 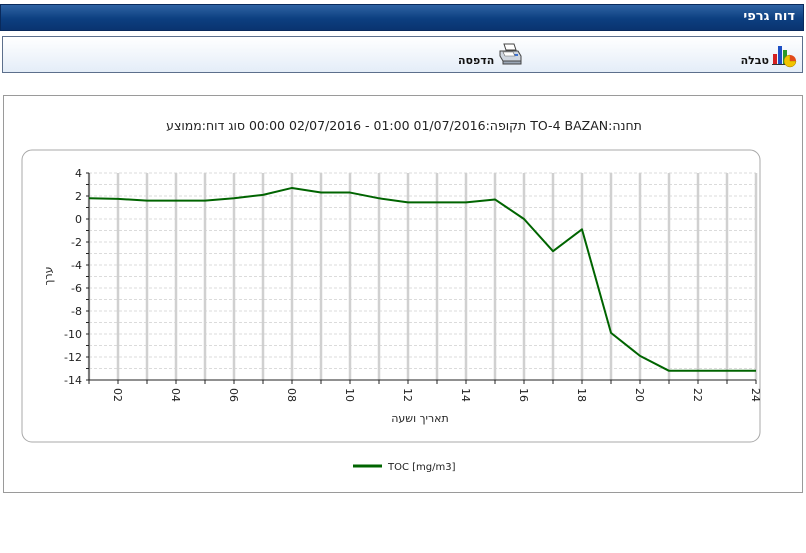 I want to click on page-title: דוח גרפי, so click(x=769, y=16).